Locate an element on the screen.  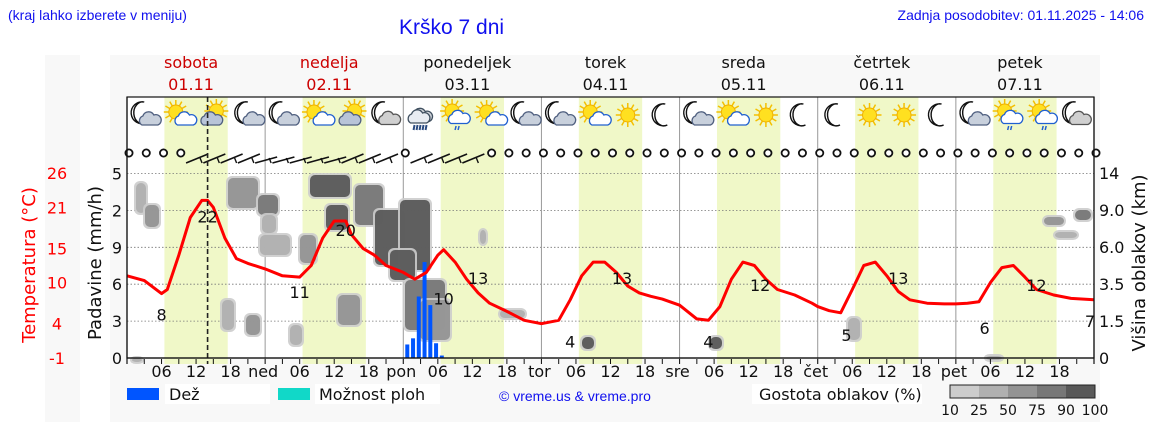
sun-icon is located at coordinates (869, 115).